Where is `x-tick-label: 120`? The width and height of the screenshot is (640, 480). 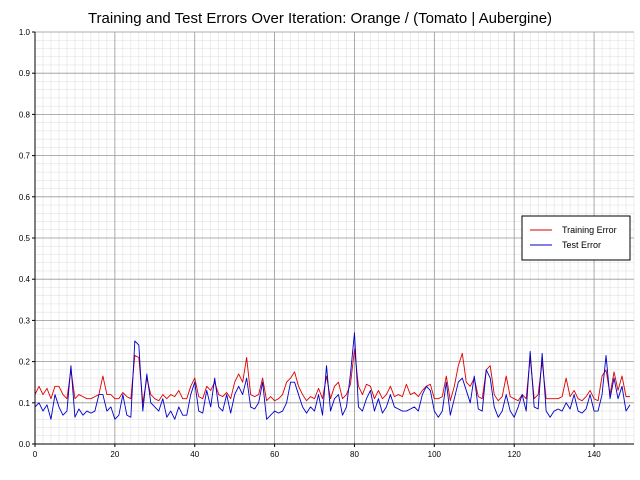
x-tick-label: 120 is located at coordinates (515, 454).